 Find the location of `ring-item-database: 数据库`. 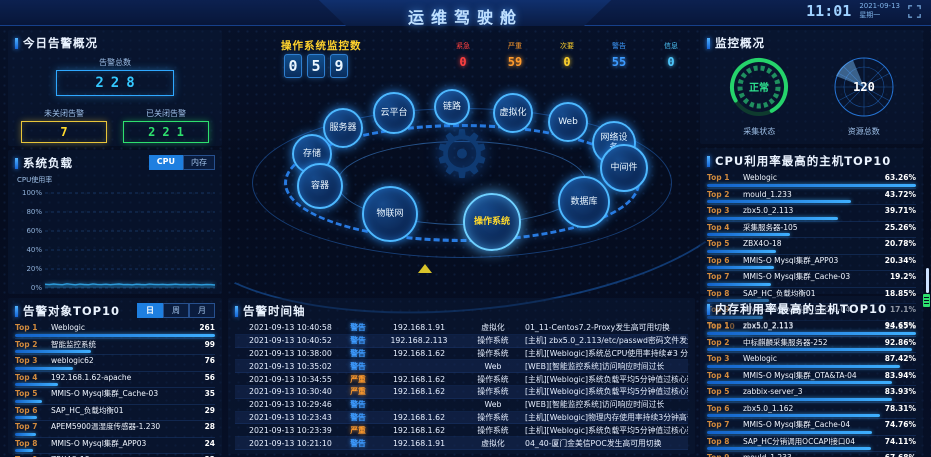

ring-item-database: 数据库 is located at coordinates (584, 202).